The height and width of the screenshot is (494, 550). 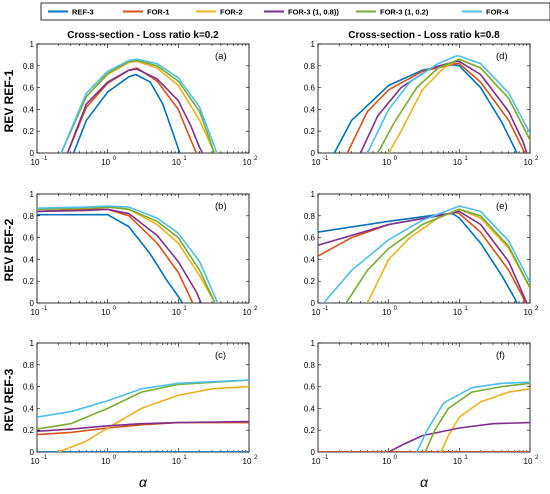 What do you see at coordinates (221, 206) in the screenshot?
I see `panel-label: (b)` at bounding box center [221, 206].